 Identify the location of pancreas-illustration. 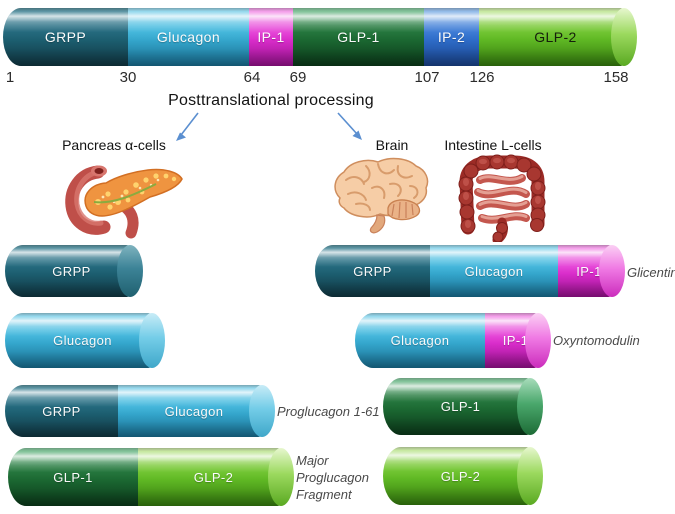
(124, 202).